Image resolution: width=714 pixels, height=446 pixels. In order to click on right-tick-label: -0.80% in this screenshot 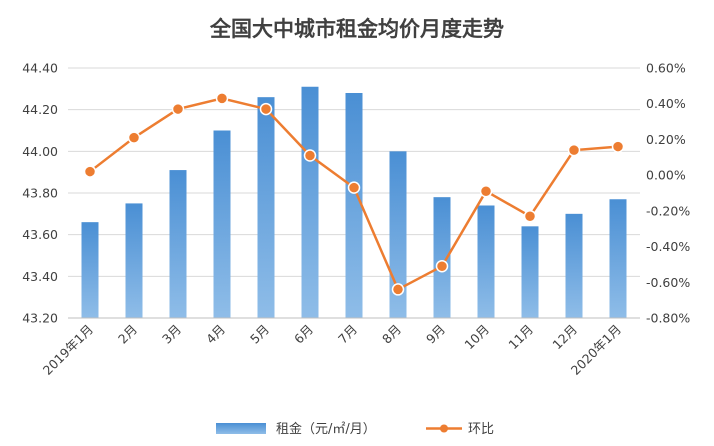, I will do `click(668, 318)`.